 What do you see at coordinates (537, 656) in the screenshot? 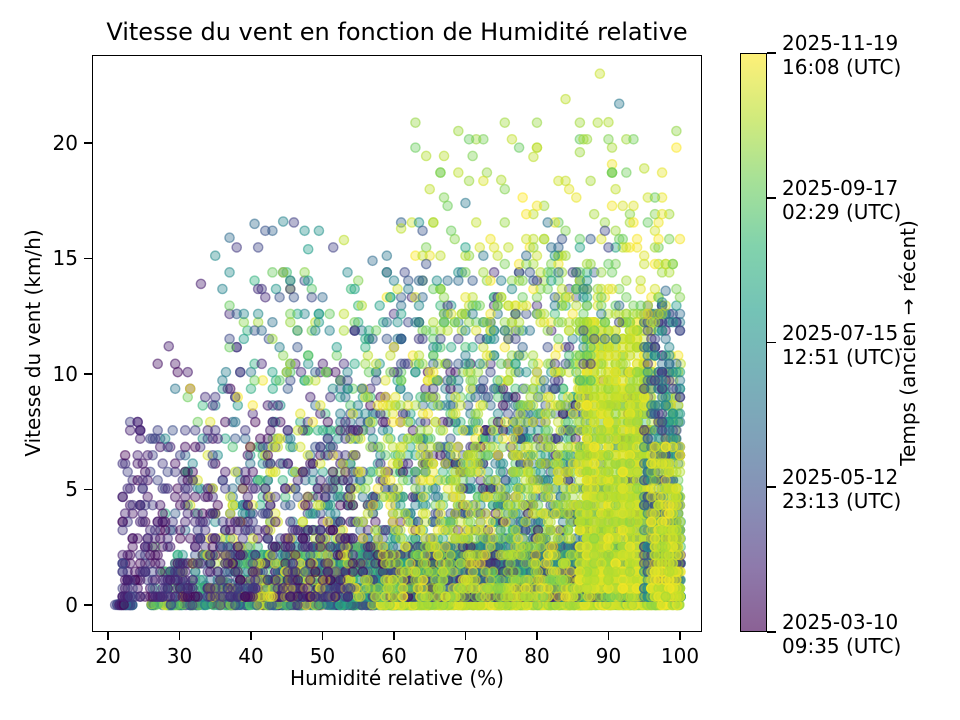
I see `x-tick-label: 80` at bounding box center [537, 656].